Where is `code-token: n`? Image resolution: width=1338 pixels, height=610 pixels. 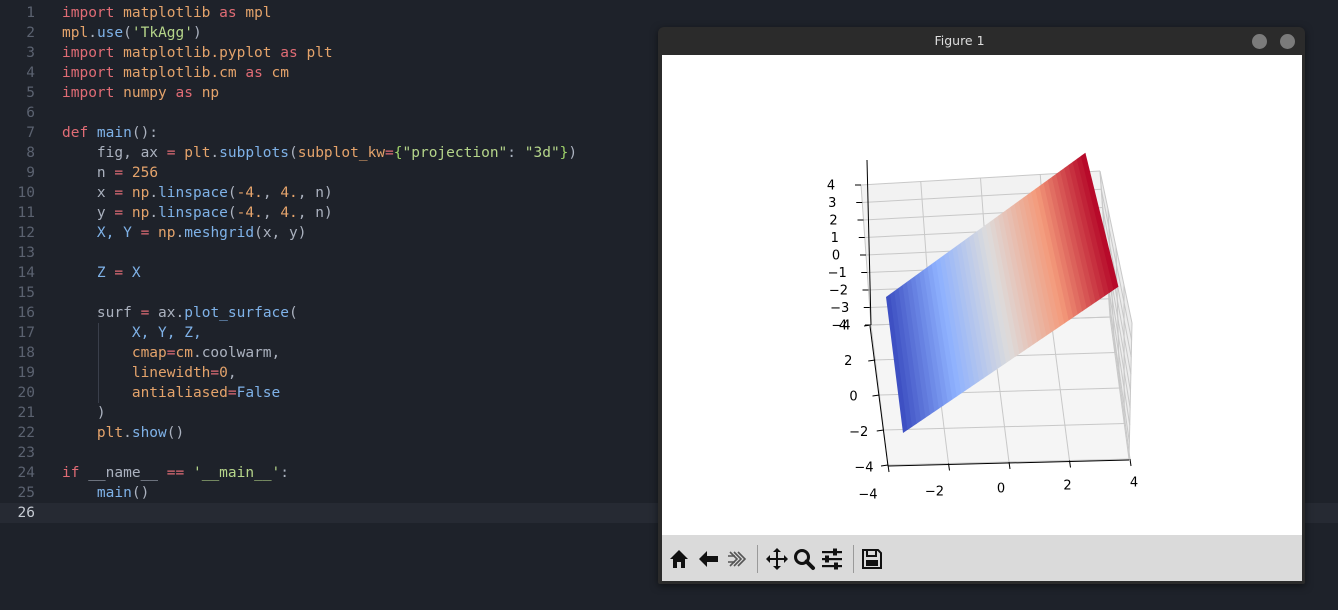
code-token: n is located at coordinates (88, 173).